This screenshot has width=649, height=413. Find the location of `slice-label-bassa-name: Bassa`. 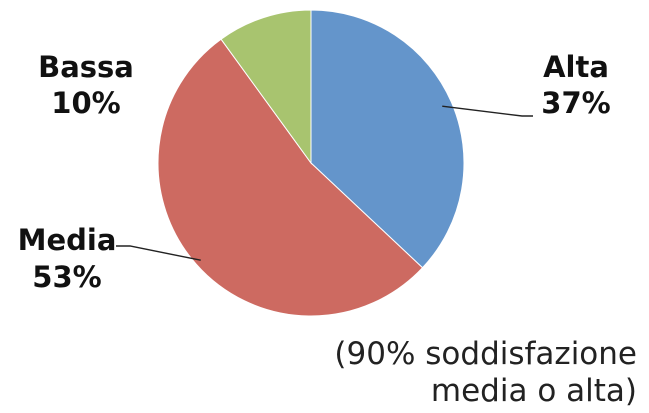

slice-label-bassa-name: Bassa is located at coordinates (86, 67).